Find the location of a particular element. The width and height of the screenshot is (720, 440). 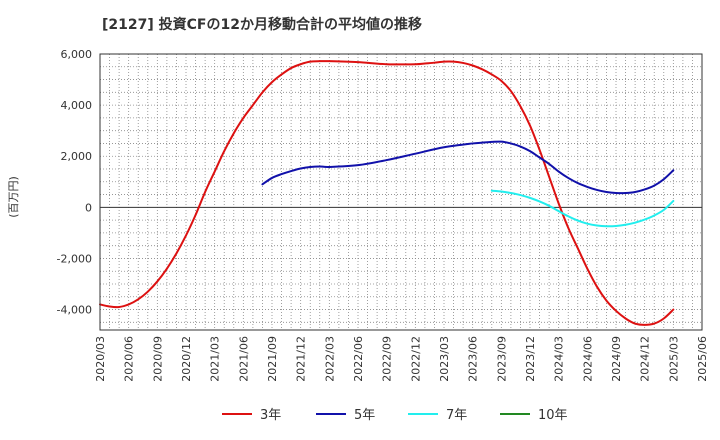

x-tick-label: 2023/03 is located at coordinates (444, 359).